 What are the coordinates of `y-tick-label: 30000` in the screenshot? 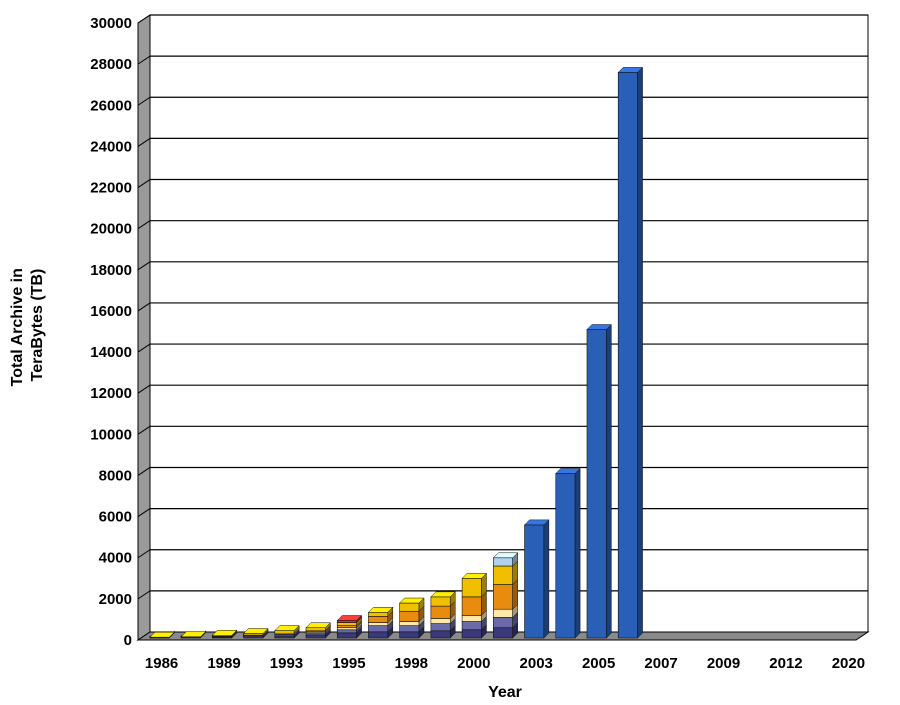 It's located at (111, 23).